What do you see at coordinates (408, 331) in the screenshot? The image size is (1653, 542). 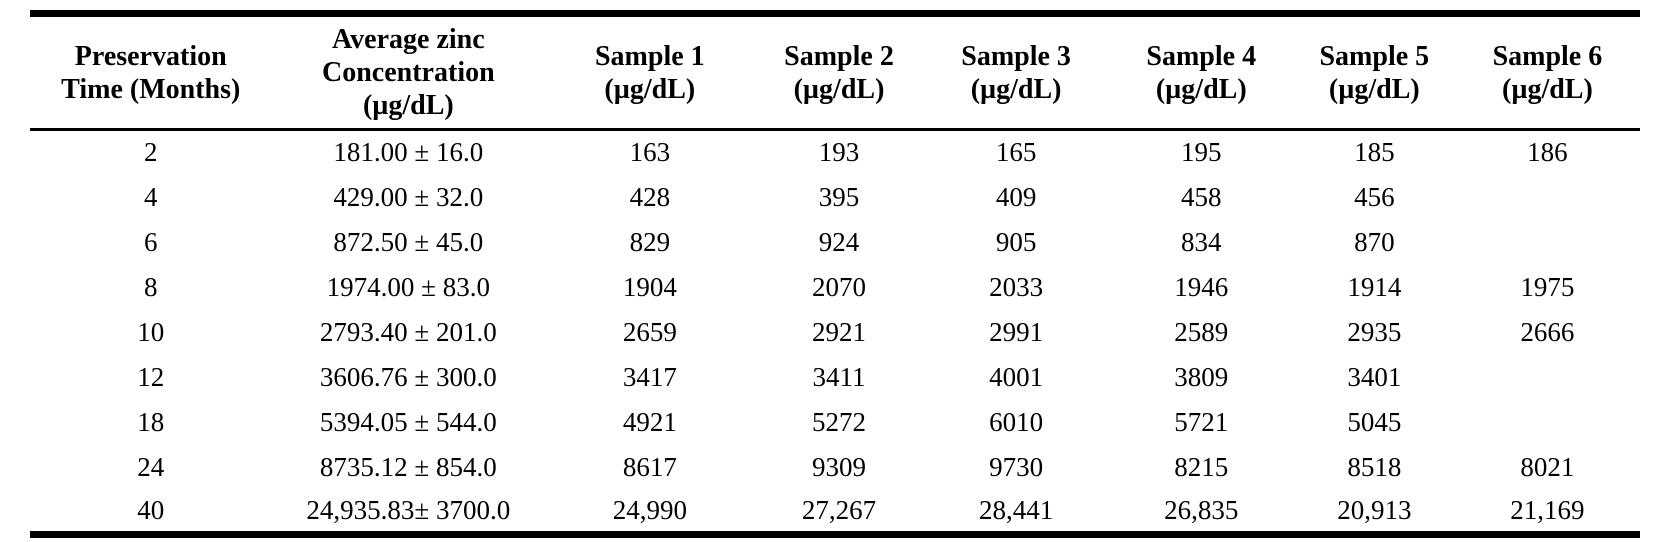 I see `table-cell: 2793.40 ± 201.0` at bounding box center [408, 331].